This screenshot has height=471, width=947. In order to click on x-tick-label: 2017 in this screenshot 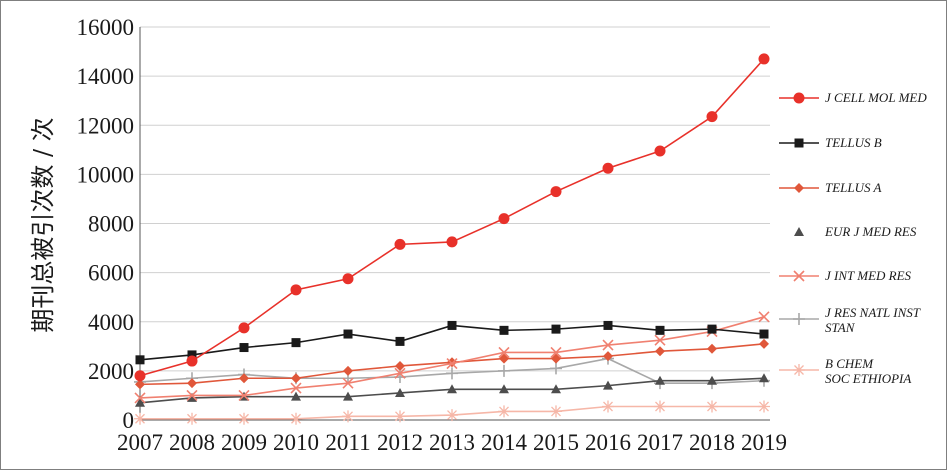, I will do `click(660, 442)`.